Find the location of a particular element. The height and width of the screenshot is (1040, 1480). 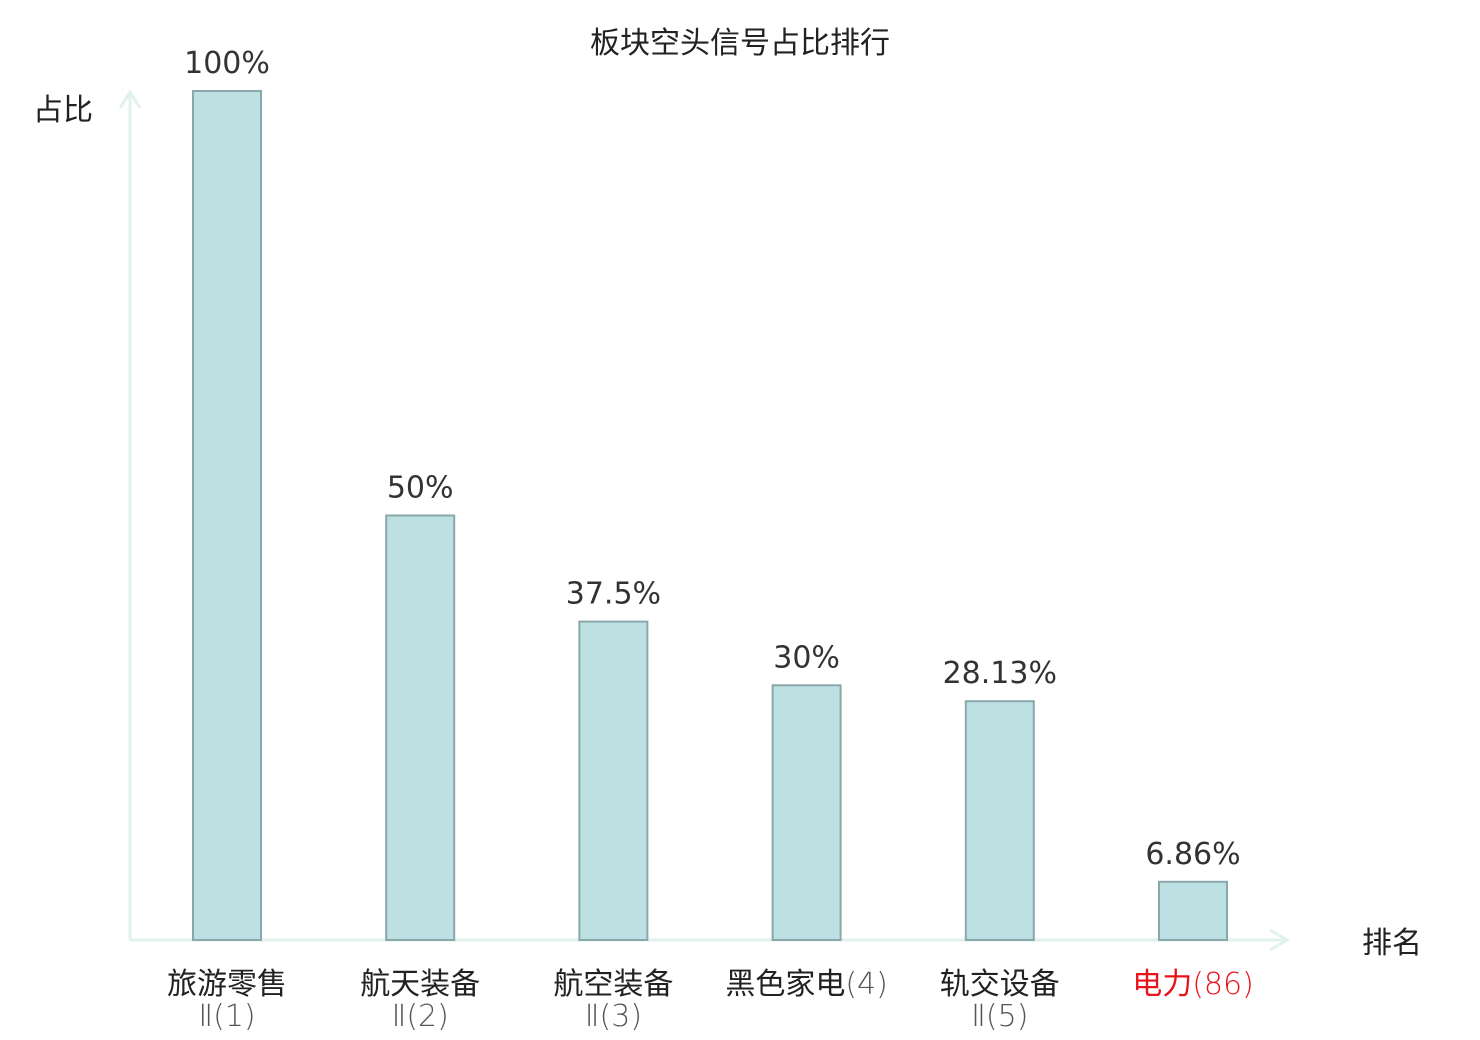

value-label-5: 28.13% is located at coordinates (1000, 673).